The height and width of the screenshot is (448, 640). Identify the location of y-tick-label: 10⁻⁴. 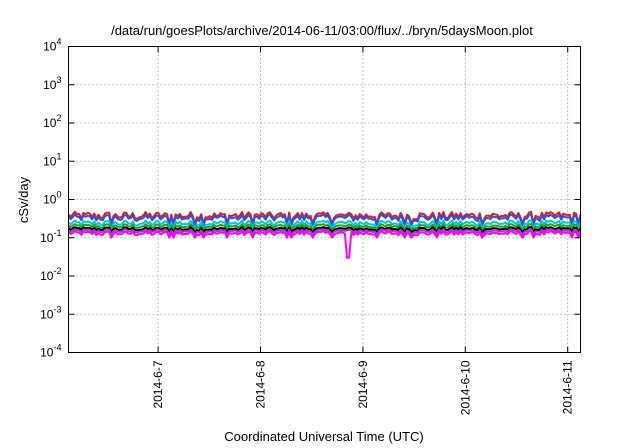
(50, 351).